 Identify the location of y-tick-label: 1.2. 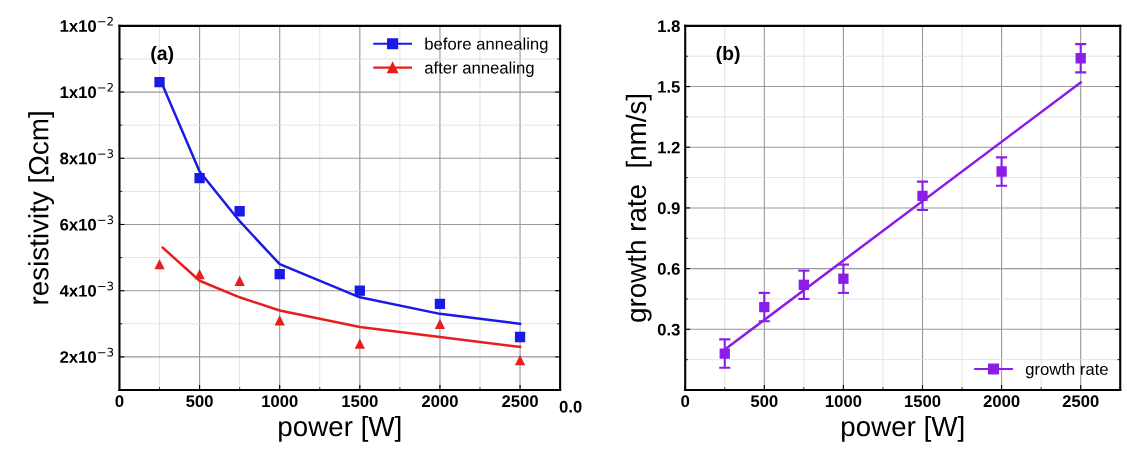
(669, 147).